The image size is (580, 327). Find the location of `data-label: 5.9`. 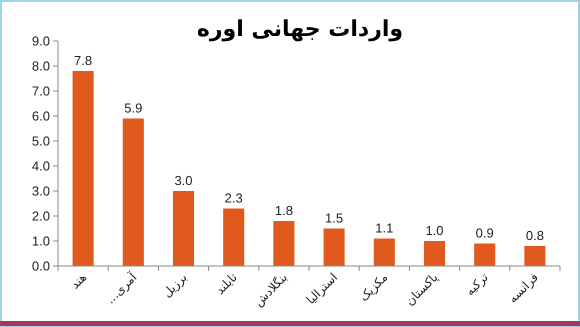

data-label: 5.9 is located at coordinates (133, 108).